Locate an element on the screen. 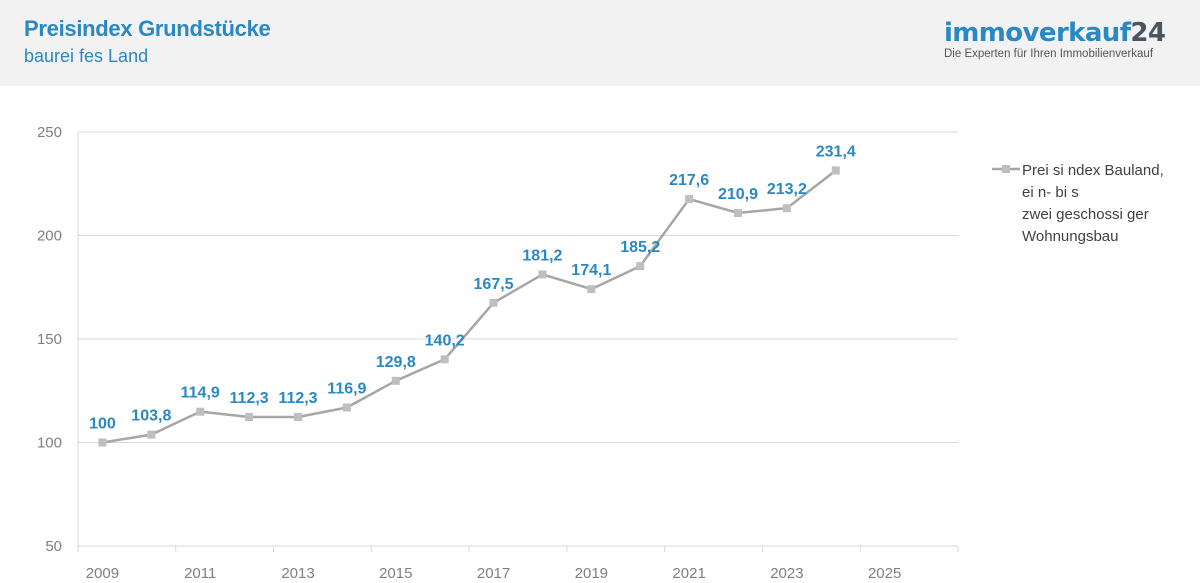  legend-marker-icon is located at coordinates (1006, 169).